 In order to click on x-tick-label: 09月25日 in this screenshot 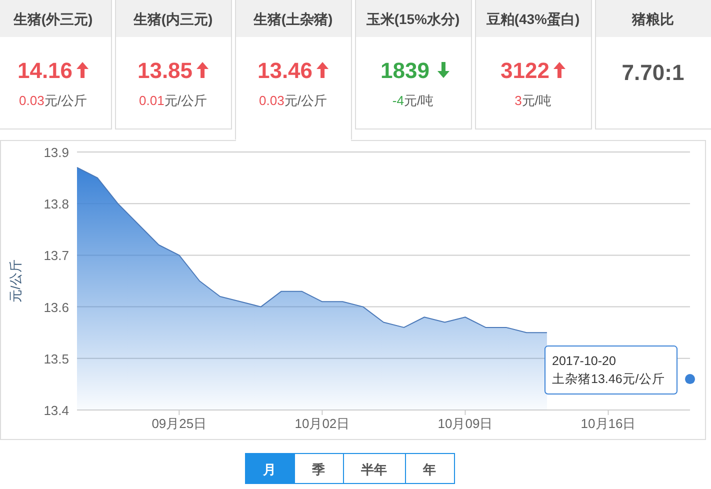, I will do `click(179, 423)`.